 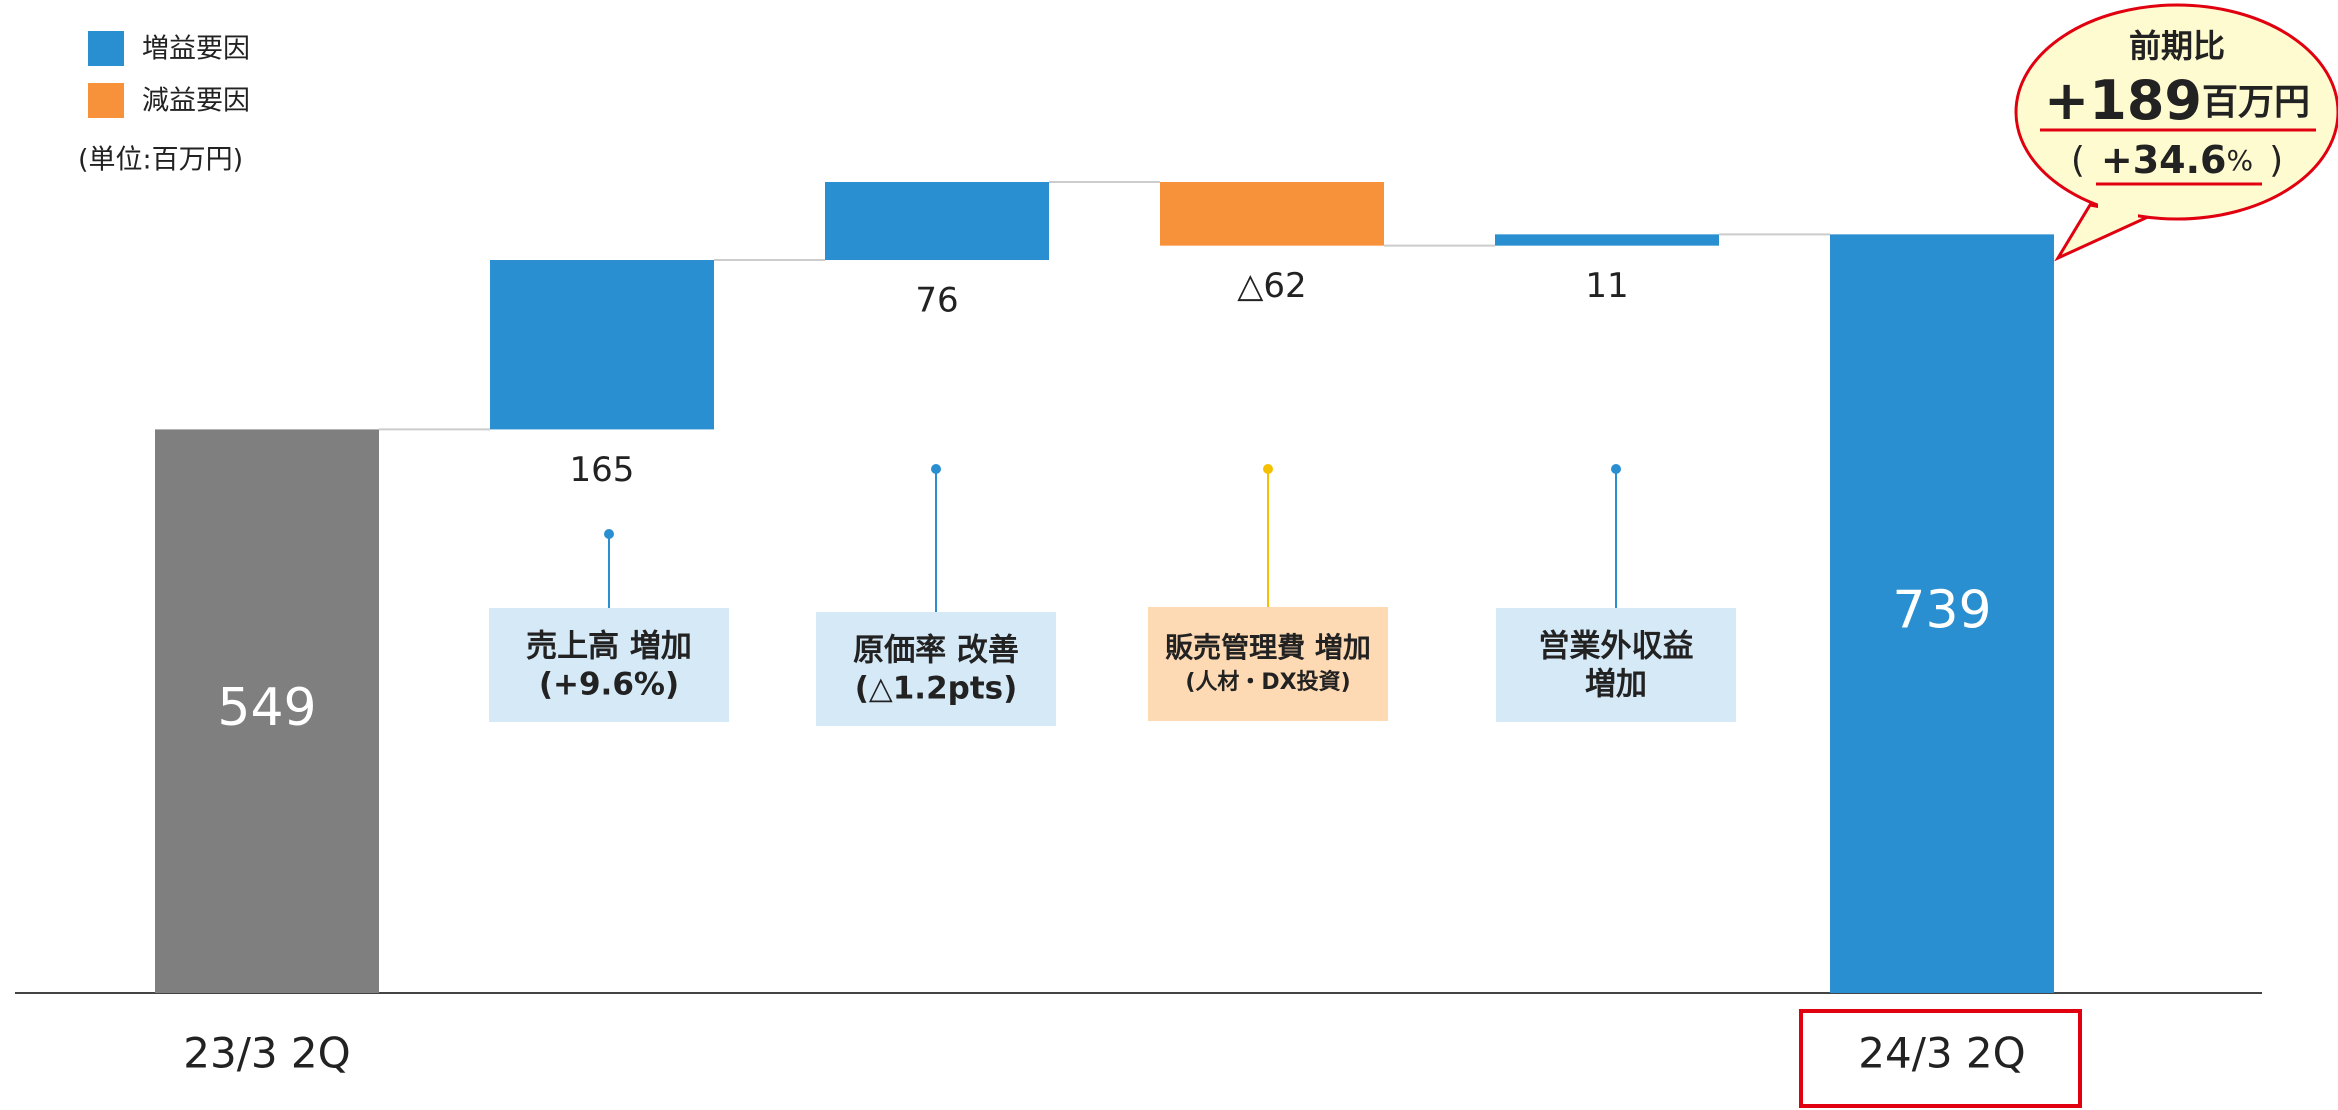 What do you see at coordinates (1941, 611) in the screenshot?
I see `value-label: 739` at bounding box center [1941, 611].